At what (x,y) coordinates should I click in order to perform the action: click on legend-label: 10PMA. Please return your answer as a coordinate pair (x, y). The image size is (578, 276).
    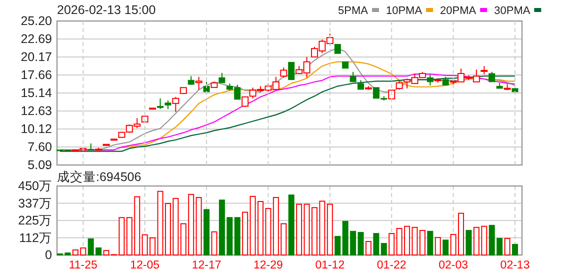
    Looking at the image, I should click on (404, 11).